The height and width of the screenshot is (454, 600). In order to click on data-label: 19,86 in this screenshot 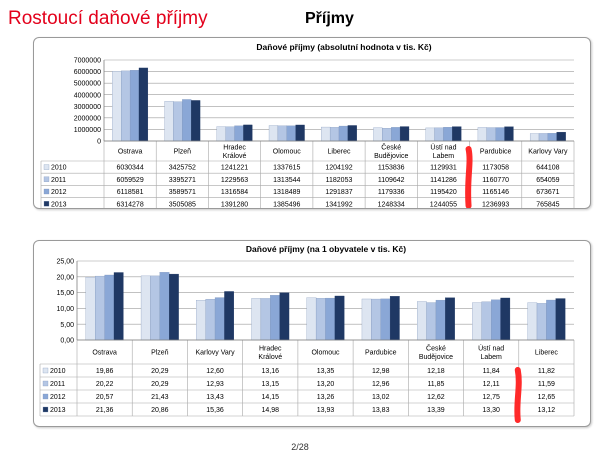, I will do `click(105, 371)`.